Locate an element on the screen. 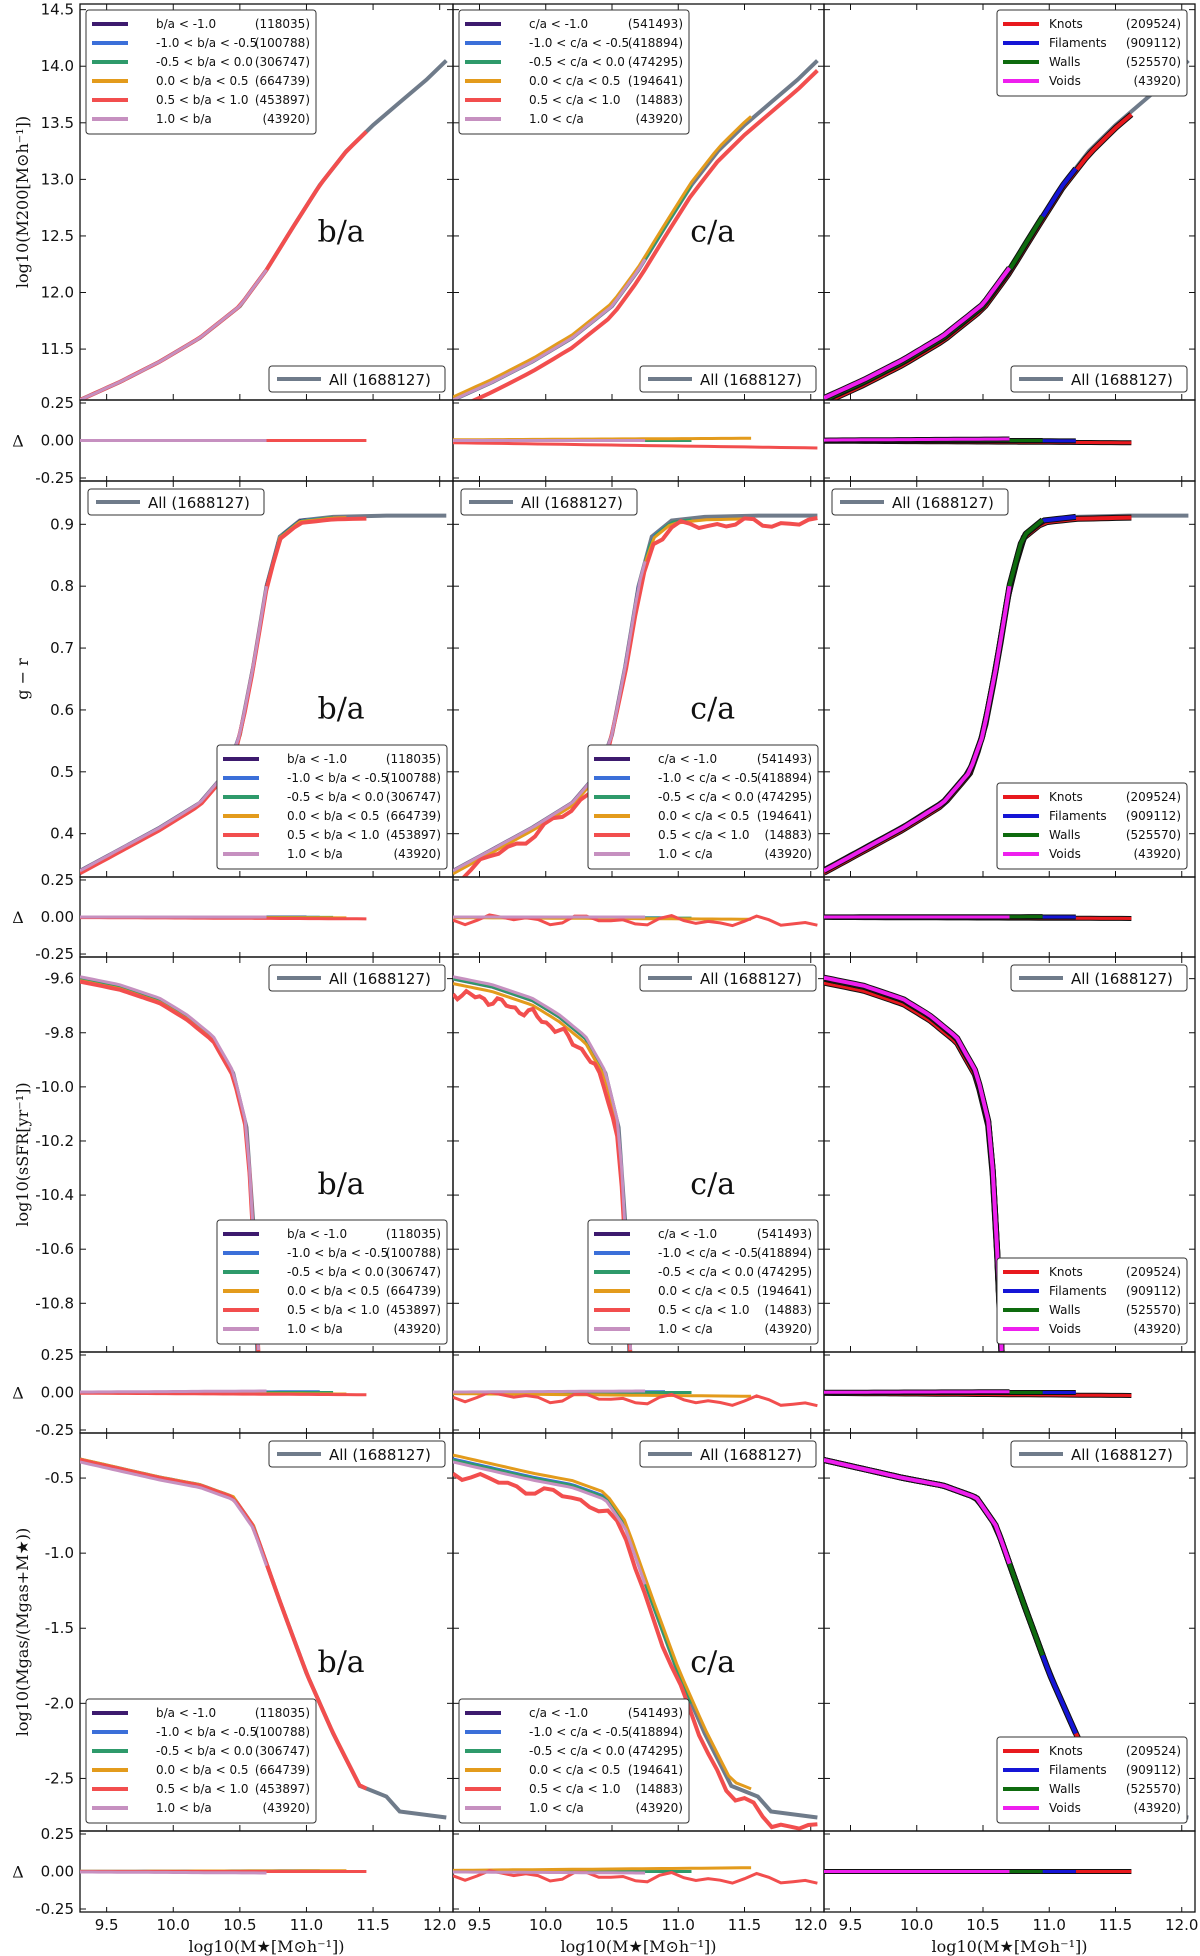 Image resolution: width=1200 pixels, height=1956 pixels. y-tick-label: 13.0 is located at coordinates (57, 179).